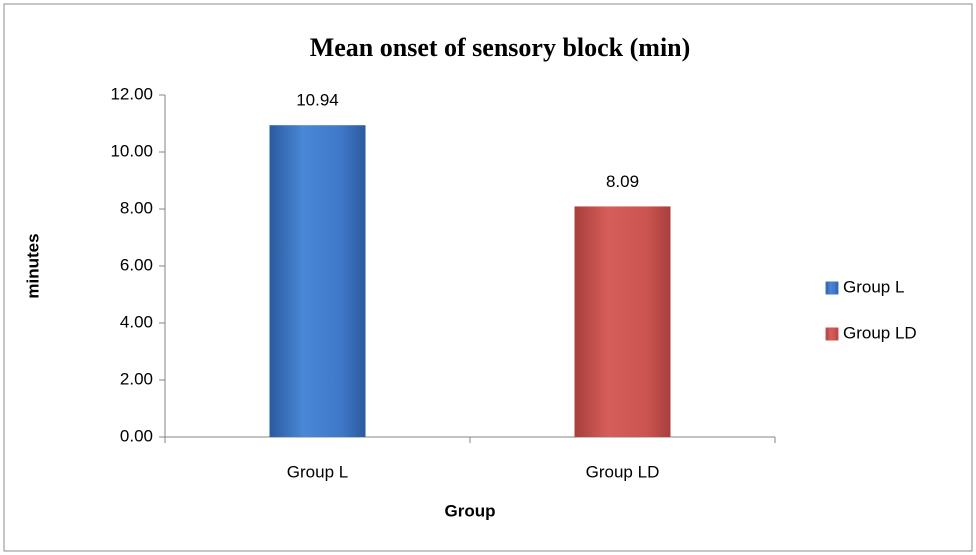 The width and height of the screenshot is (976, 555). I want to click on chart-title: Mean onset of sensory block (min), so click(500, 47).